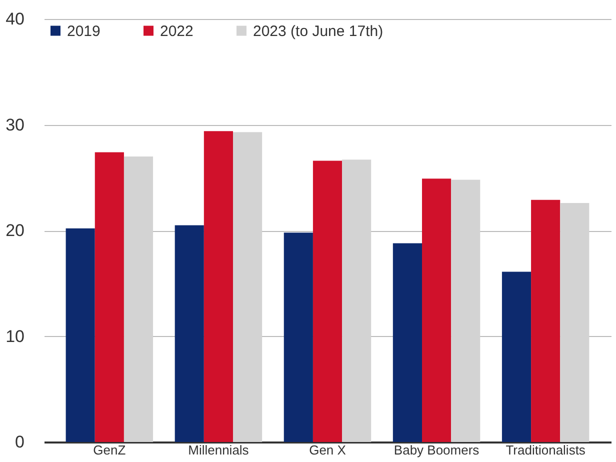 The height and width of the screenshot is (462, 616). What do you see at coordinates (15, 124) in the screenshot?
I see `y-tick-label: 30` at bounding box center [15, 124].